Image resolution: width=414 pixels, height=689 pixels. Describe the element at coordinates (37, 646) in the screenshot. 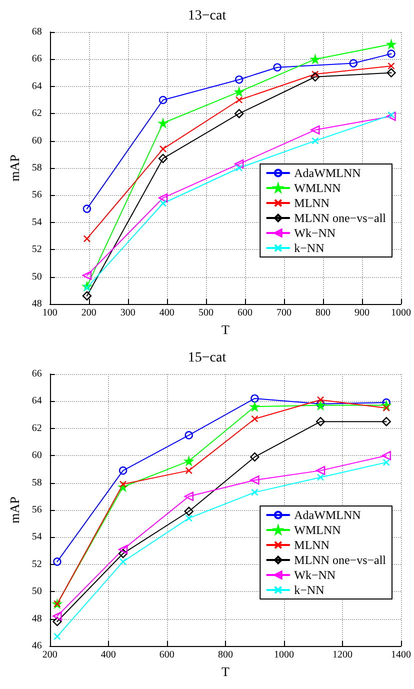

I see `y-tick-label: 46` at that location.